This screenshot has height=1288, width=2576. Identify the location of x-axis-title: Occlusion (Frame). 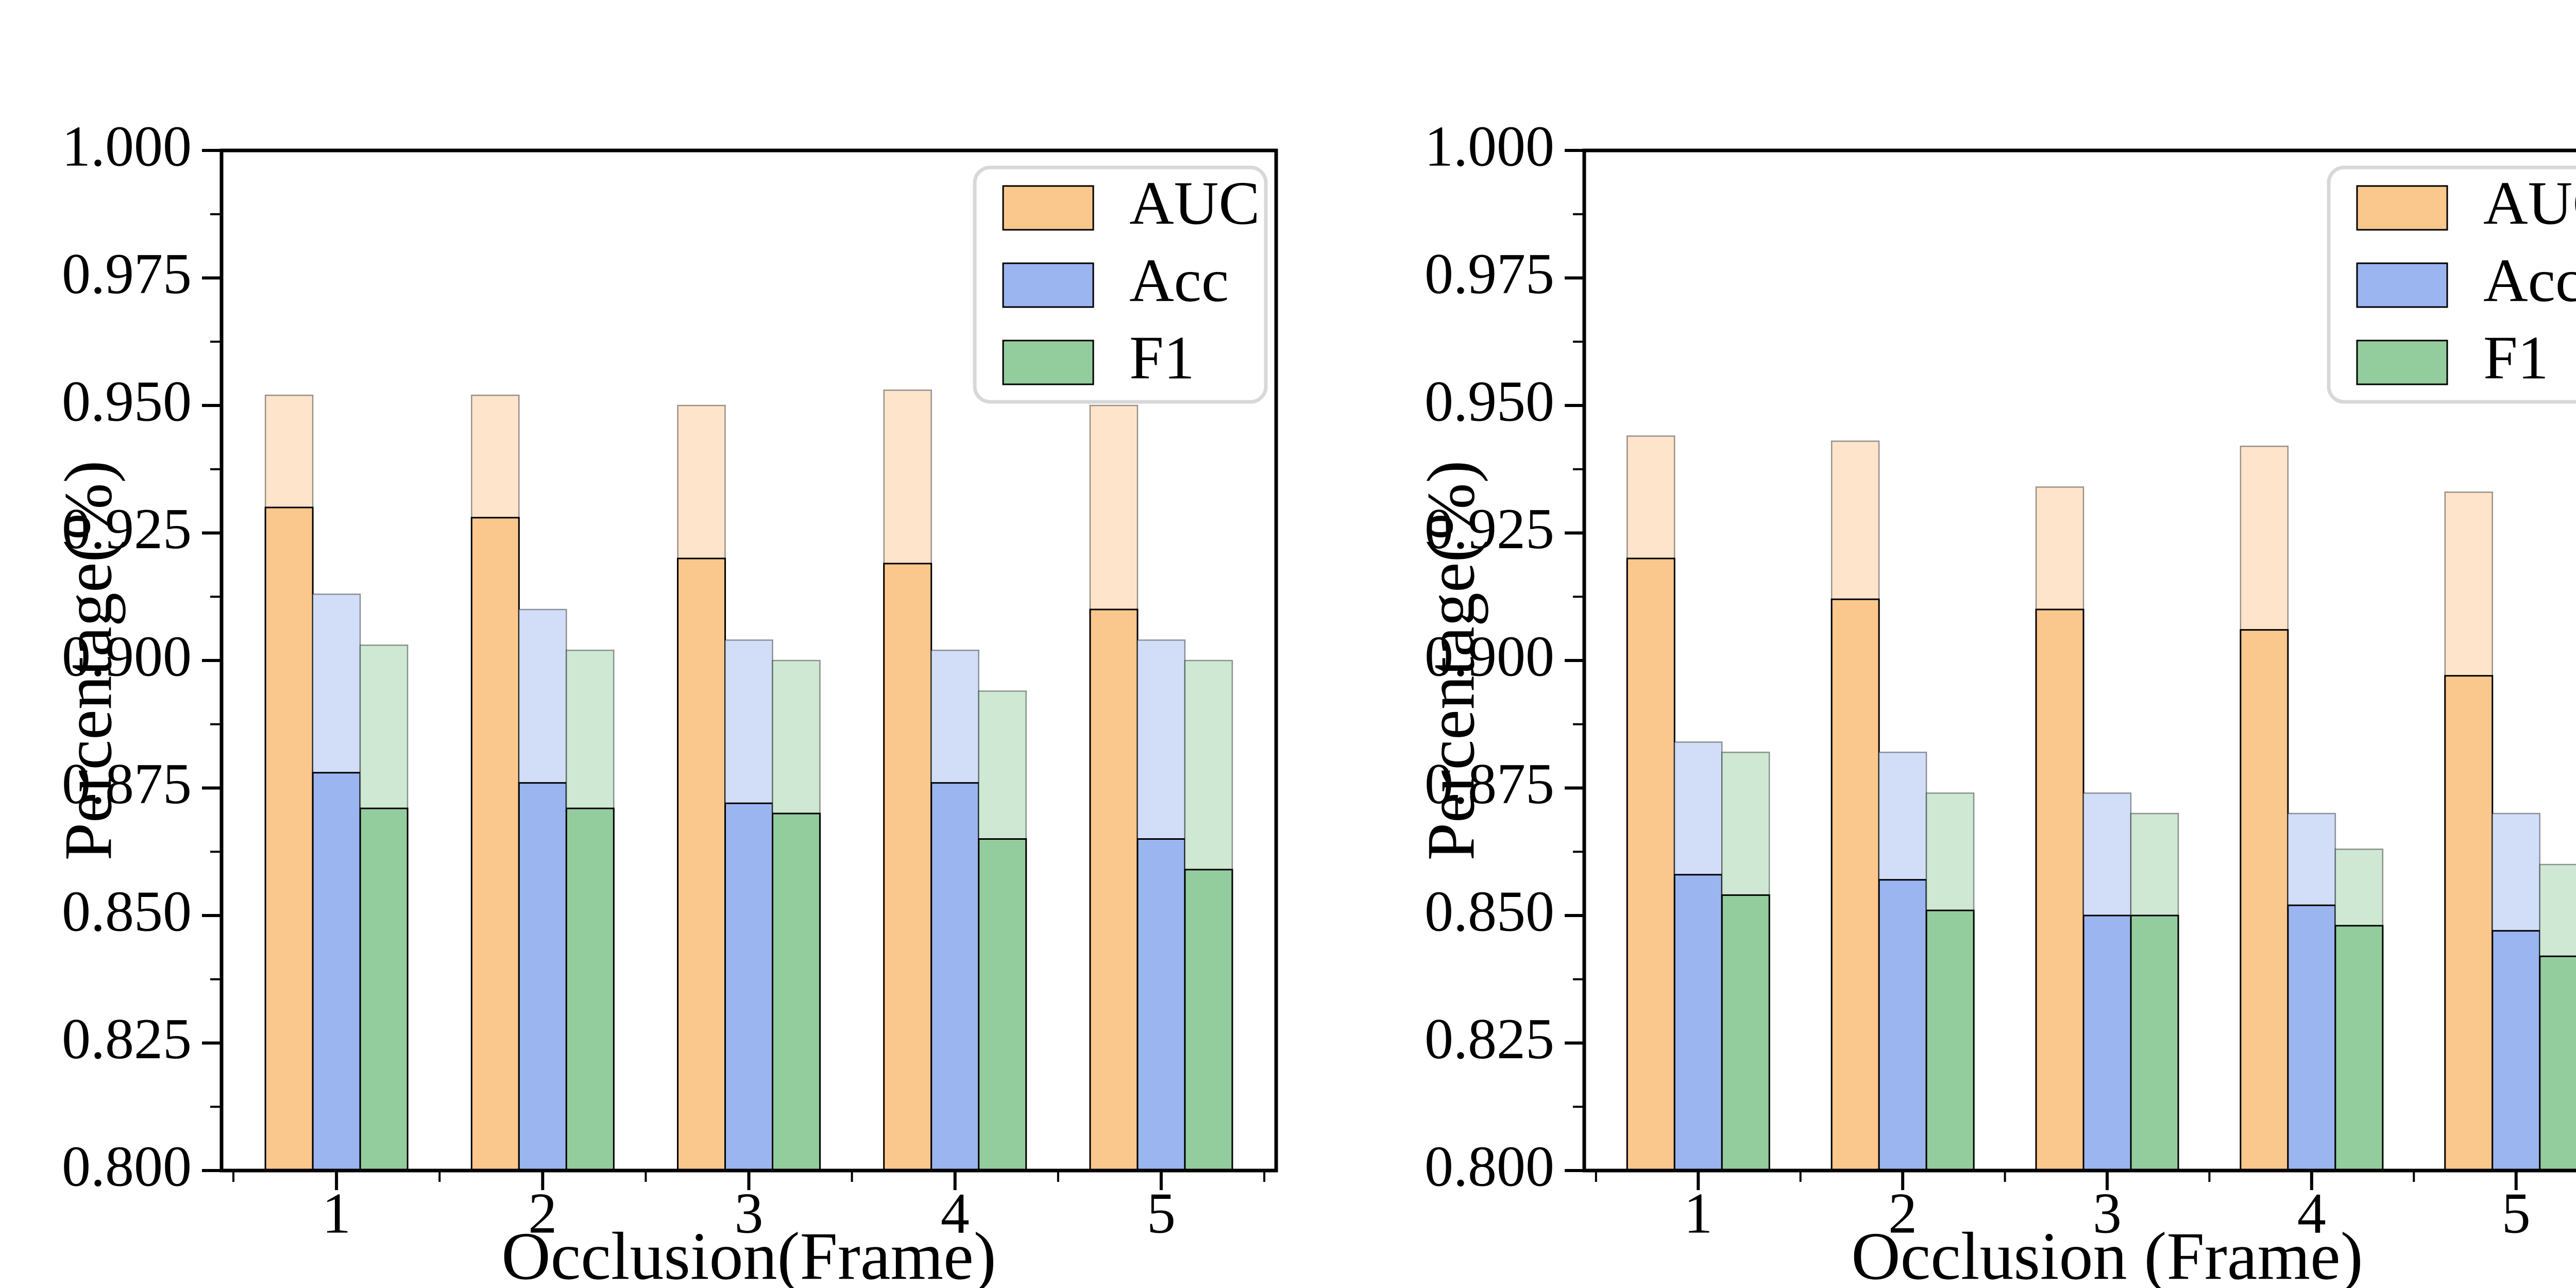
(2107, 1253).